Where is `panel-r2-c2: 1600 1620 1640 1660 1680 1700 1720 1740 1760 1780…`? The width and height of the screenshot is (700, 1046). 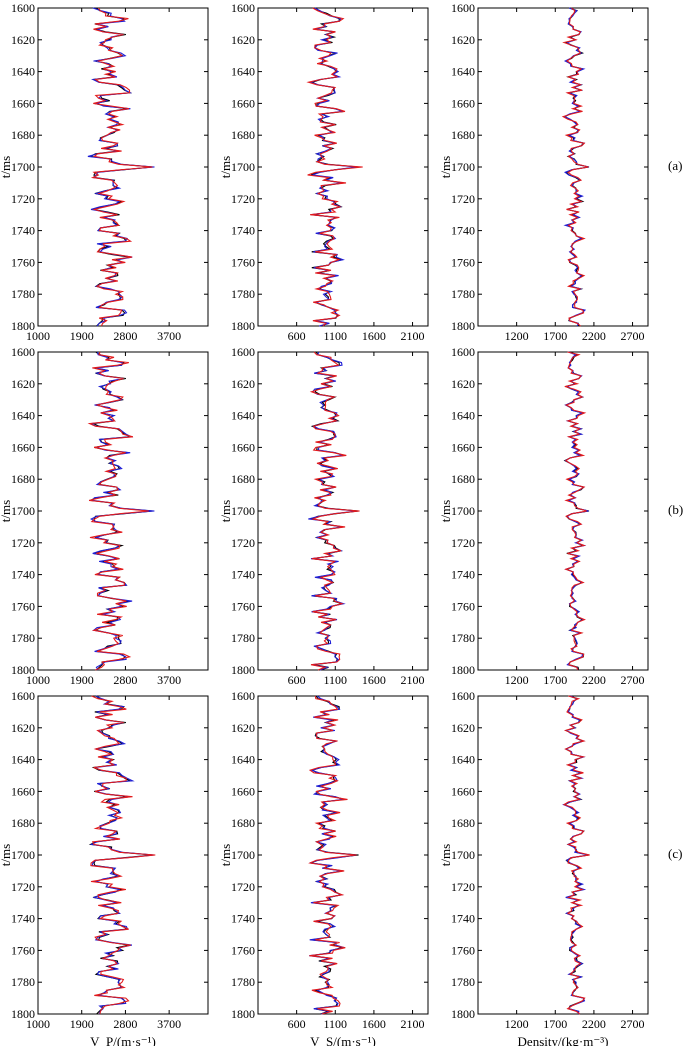 panel-r2-c2: 1600 1620 1640 1660 1680 1700 1720 1740 1760 1780… is located at coordinates (543, 867).